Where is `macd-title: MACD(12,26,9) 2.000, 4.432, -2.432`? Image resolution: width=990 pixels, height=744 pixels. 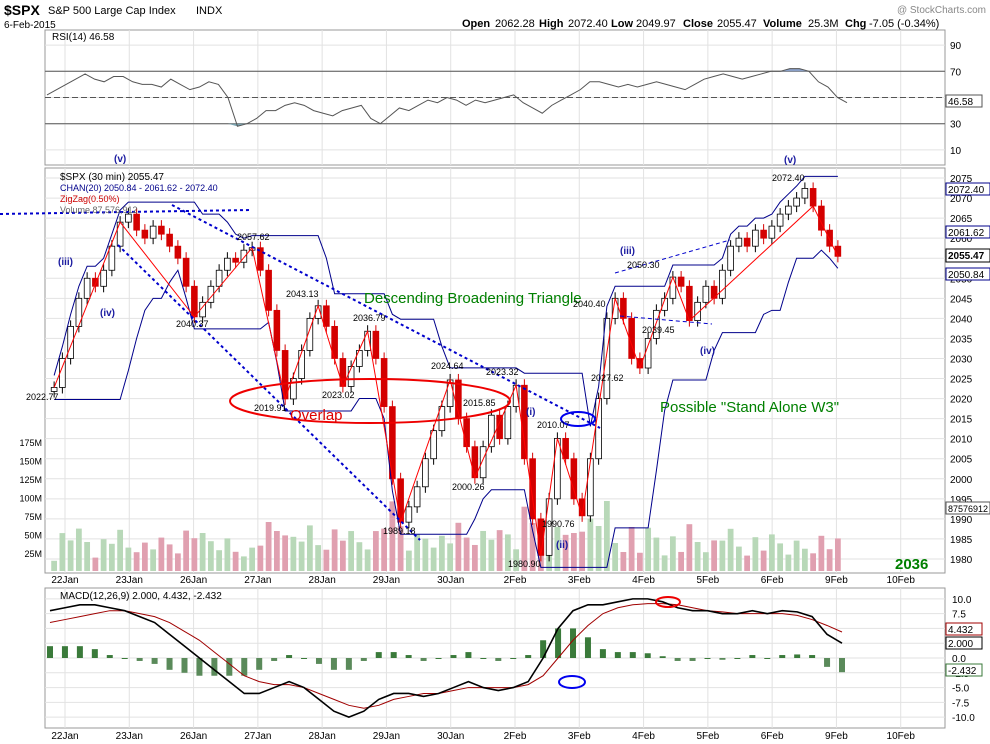 macd-title: MACD(12,26,9) 2.000, 4.432, -2.432 is located at coordinates (141, 596).